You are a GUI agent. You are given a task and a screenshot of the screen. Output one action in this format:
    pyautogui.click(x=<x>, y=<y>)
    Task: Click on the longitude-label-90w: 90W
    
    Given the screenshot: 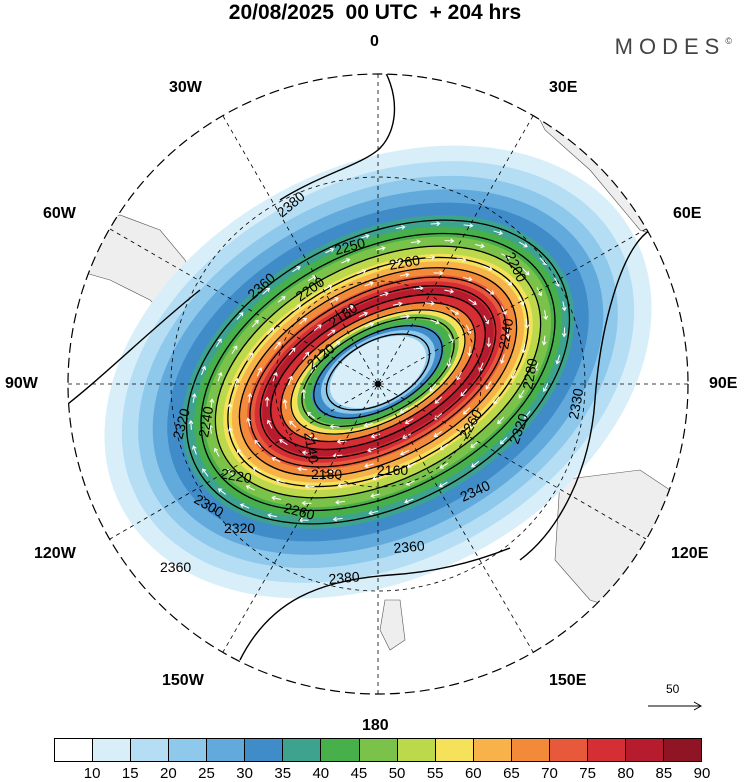 What is the action you would take?
    pyautogui.click(x=21, y=383)
    